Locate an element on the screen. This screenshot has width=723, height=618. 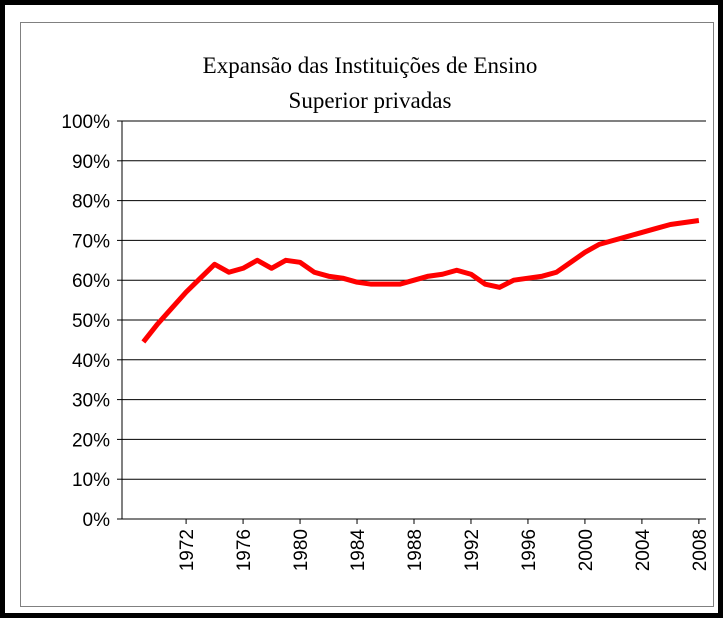
y-tick-label: 20% is located at coordinates (91, 440).